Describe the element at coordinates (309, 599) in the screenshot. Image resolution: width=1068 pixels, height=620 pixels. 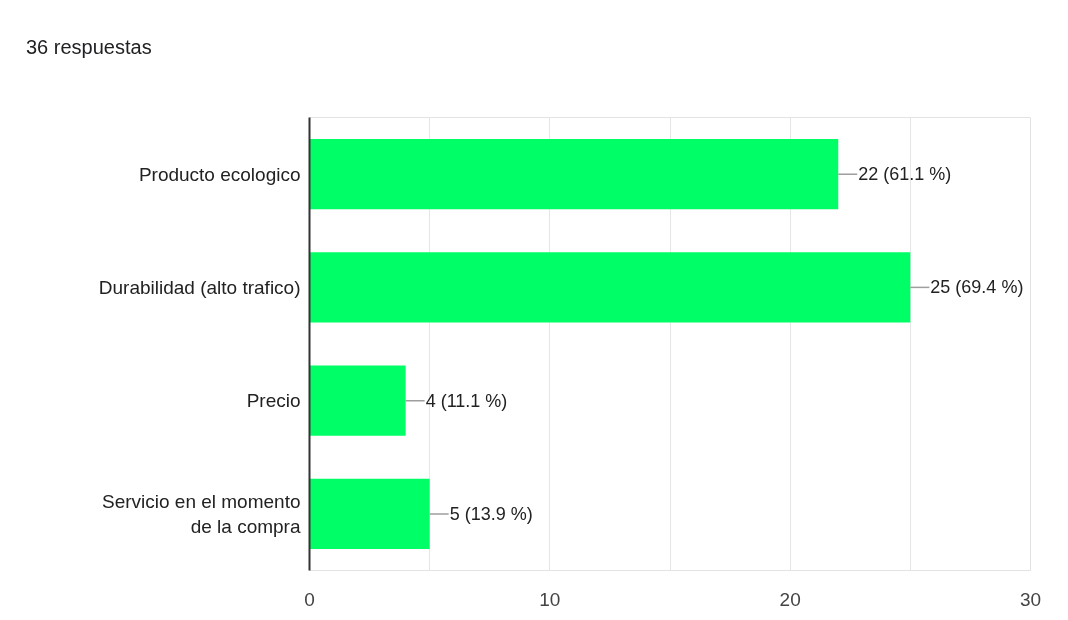
I see `x-tick-label: 0` at that location.